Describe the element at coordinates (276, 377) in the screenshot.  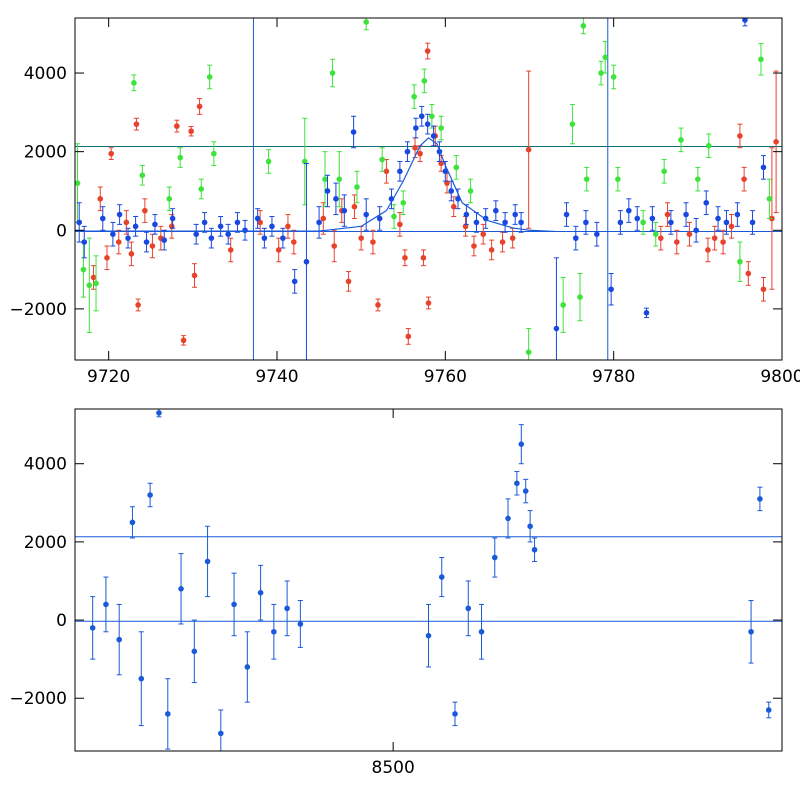
I see `x-tick-label: 9740` at that location.